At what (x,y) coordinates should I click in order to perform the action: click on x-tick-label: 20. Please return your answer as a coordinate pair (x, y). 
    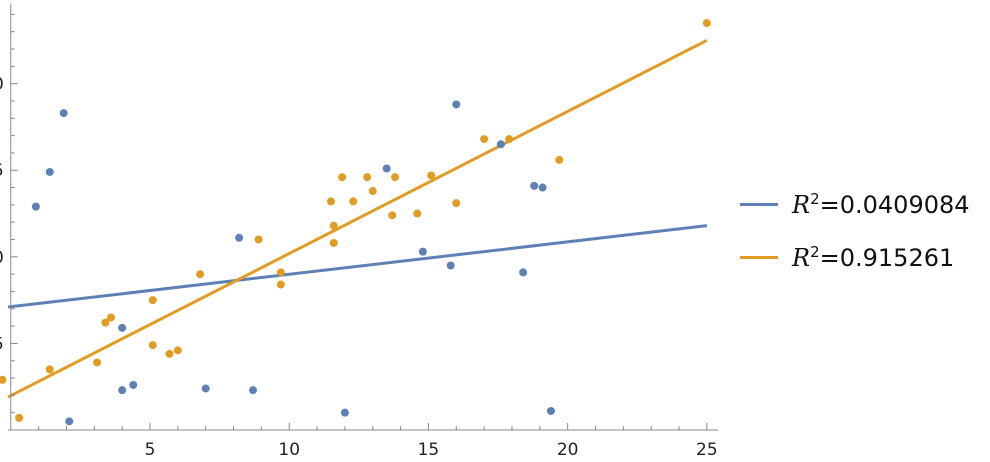
    Looking at the image, I should click on (568, 450).